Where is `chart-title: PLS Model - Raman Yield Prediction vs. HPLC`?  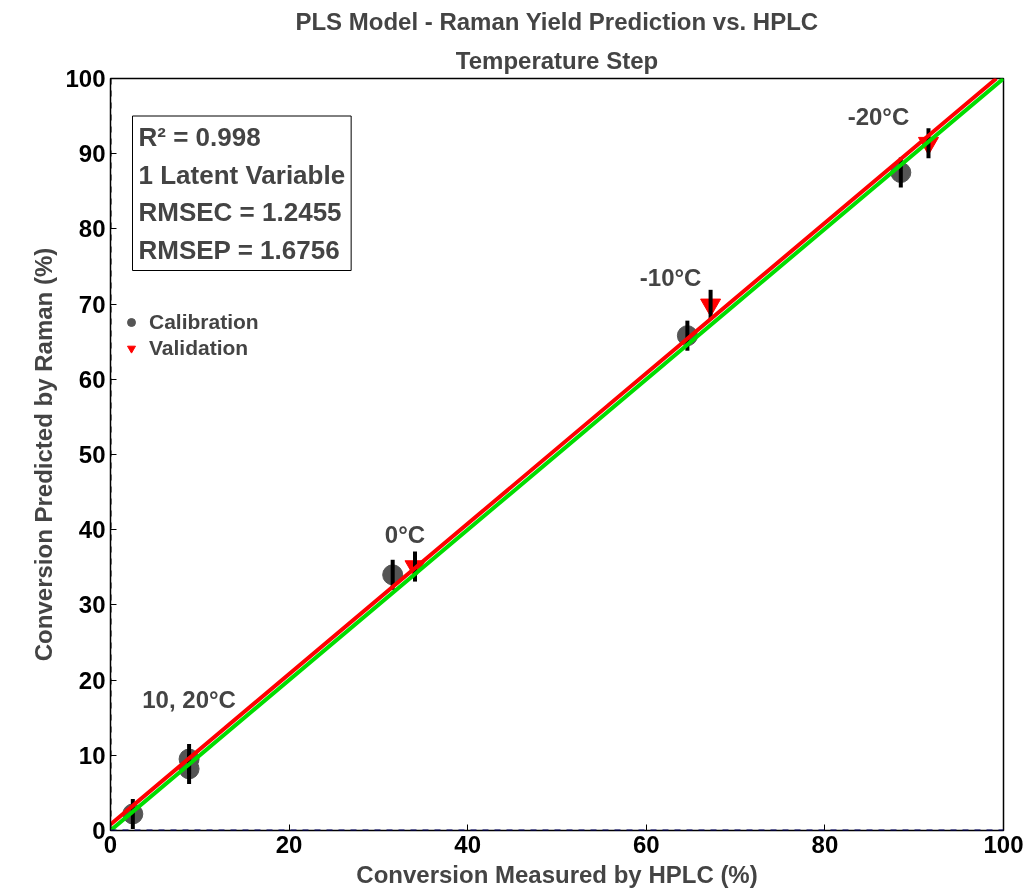 chart-title: PLS Model - Raman Yield Prediction vs. HPLC is located at coordinates (557, 21).